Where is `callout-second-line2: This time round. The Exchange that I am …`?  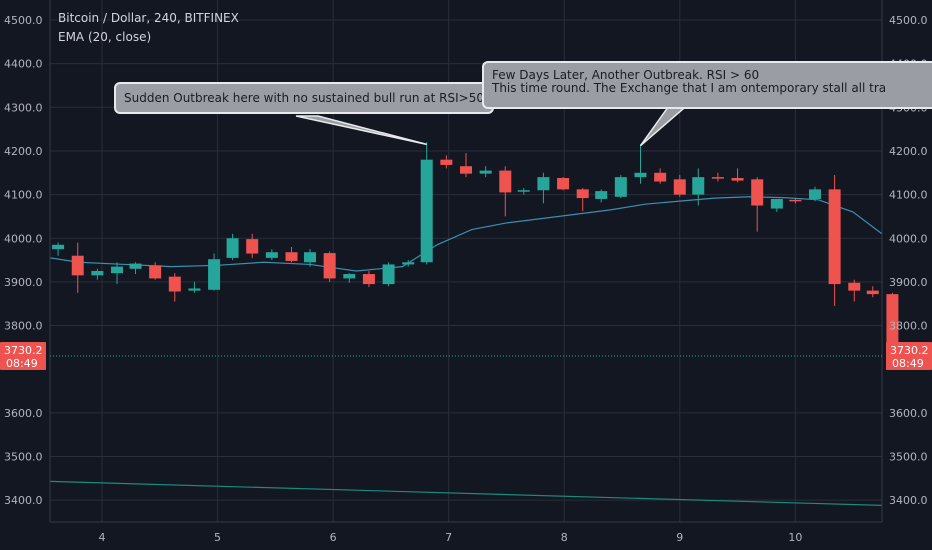
callout-second-line2: This time round. The Exchange that I am … is located at coordinates (689, 88).